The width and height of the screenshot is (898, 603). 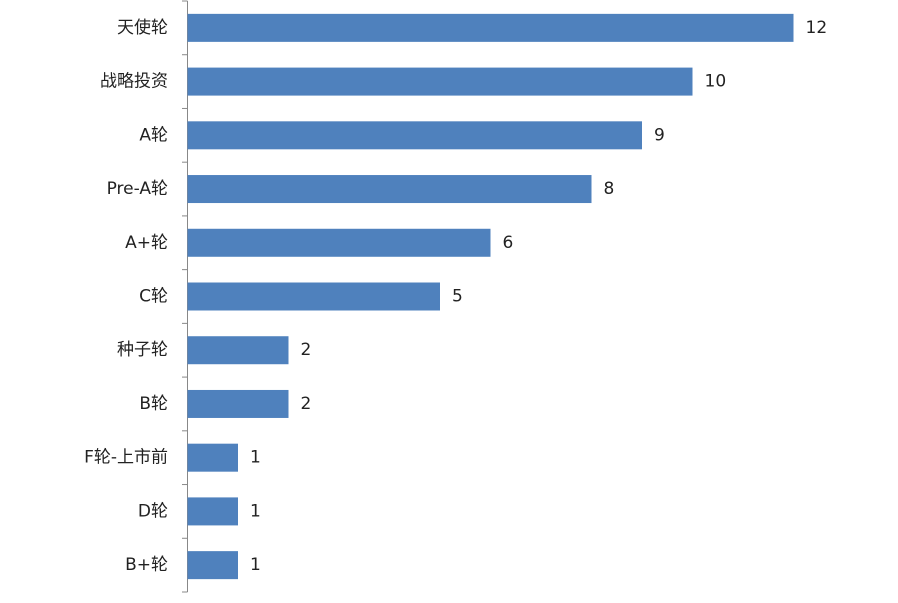 What do you see at coordinates (153, 135) in the screenshot?
I see `y-tick-label: A轮` at bounding box center [153, 135].